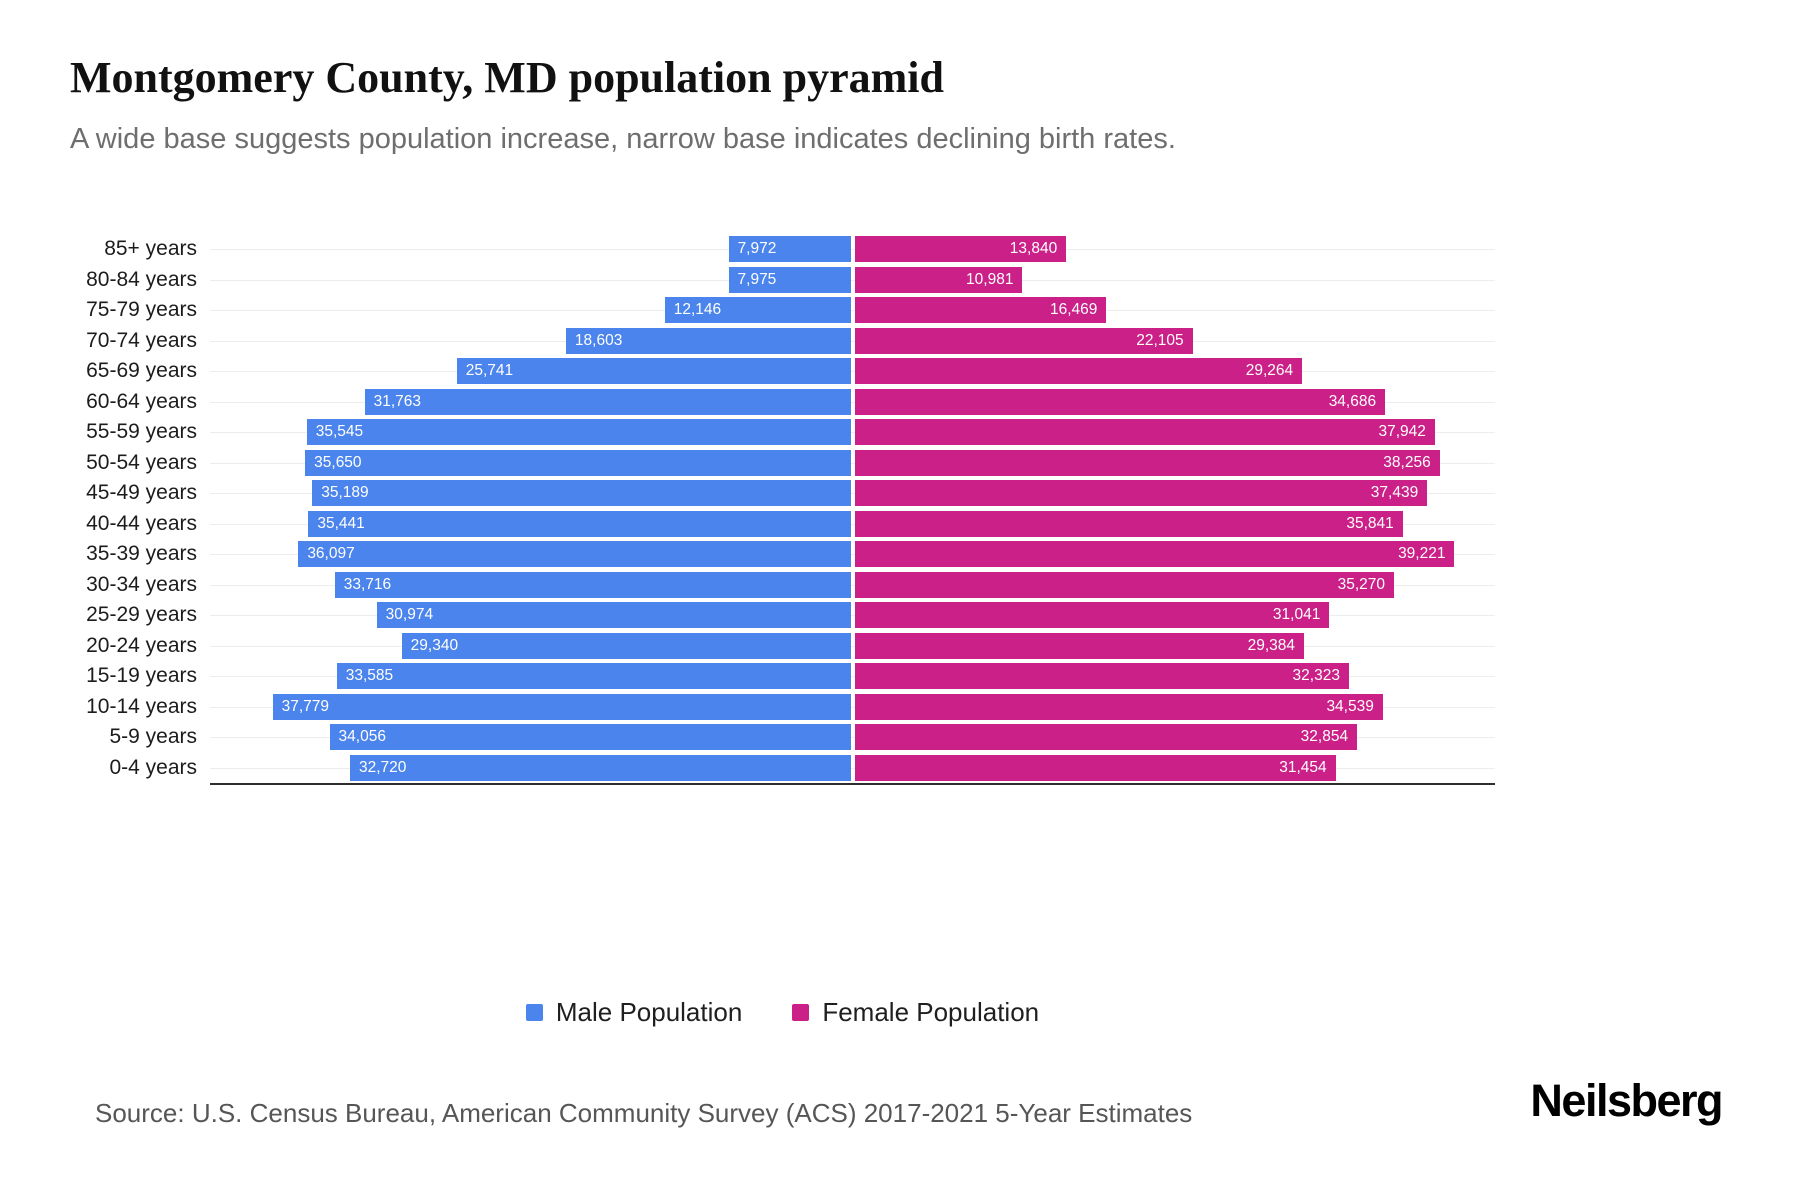 The image size is (1800, 1200). What do you see at coordinates (579, 523) in the screenshot?
I see `male-bar: 35,441` at bounding box center [579, 523].